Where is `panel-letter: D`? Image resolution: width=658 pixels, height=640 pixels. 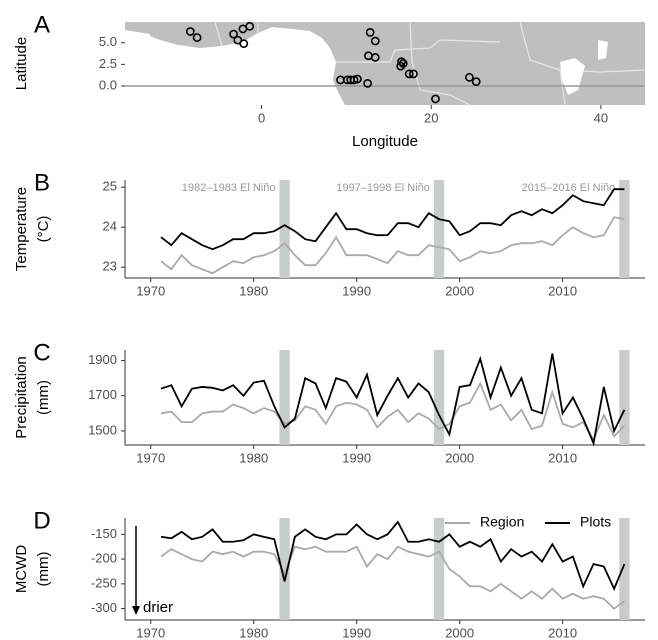
panel-letter: D is located at coordinates (41, 520).